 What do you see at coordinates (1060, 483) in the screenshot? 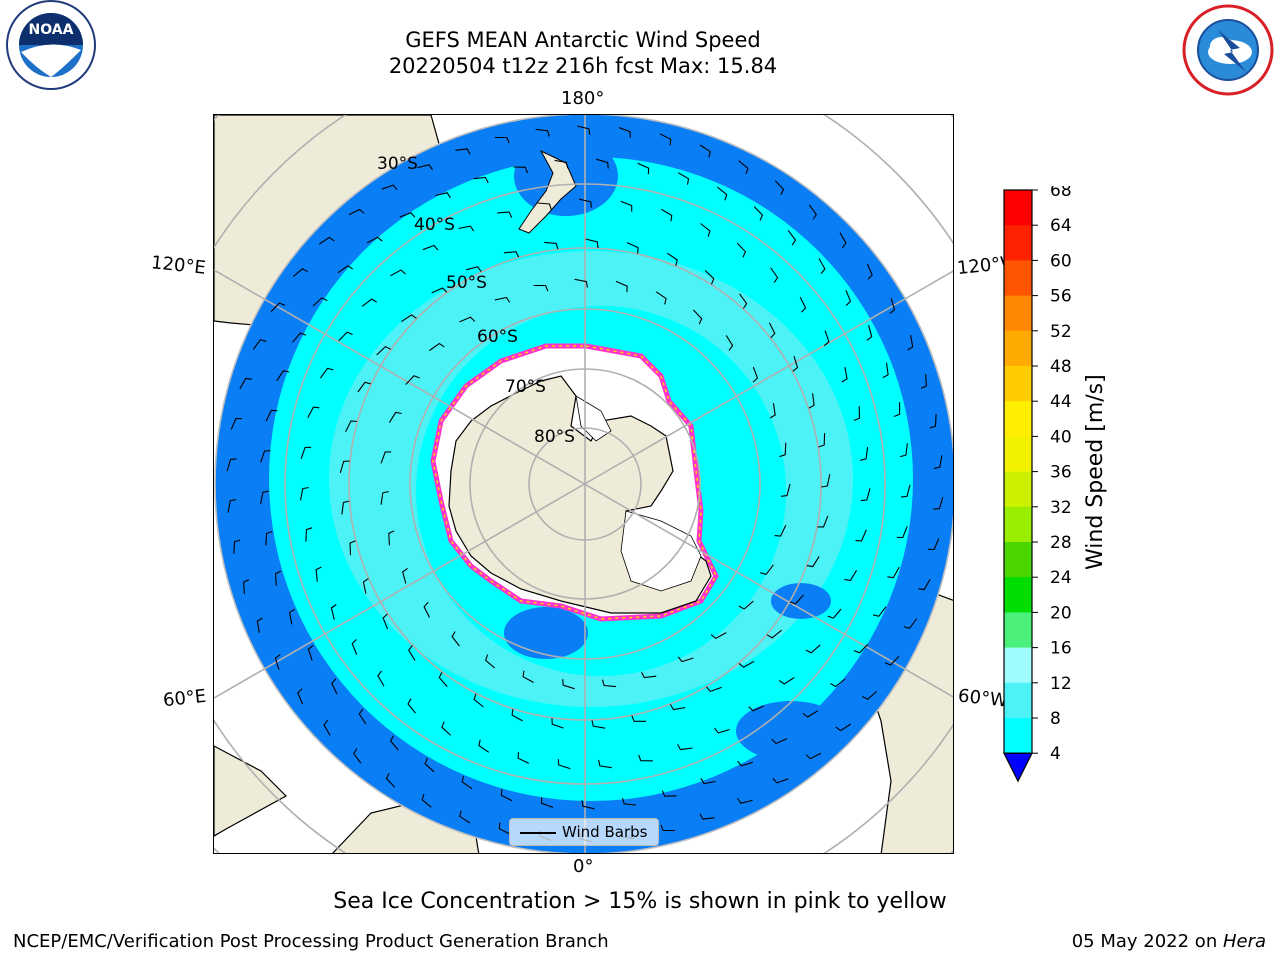
I see `colorbar: 4 8 12 16 20 24 28 32 36 40 44 48 52 56 60 64 68` at bounding box center [1060, 483].